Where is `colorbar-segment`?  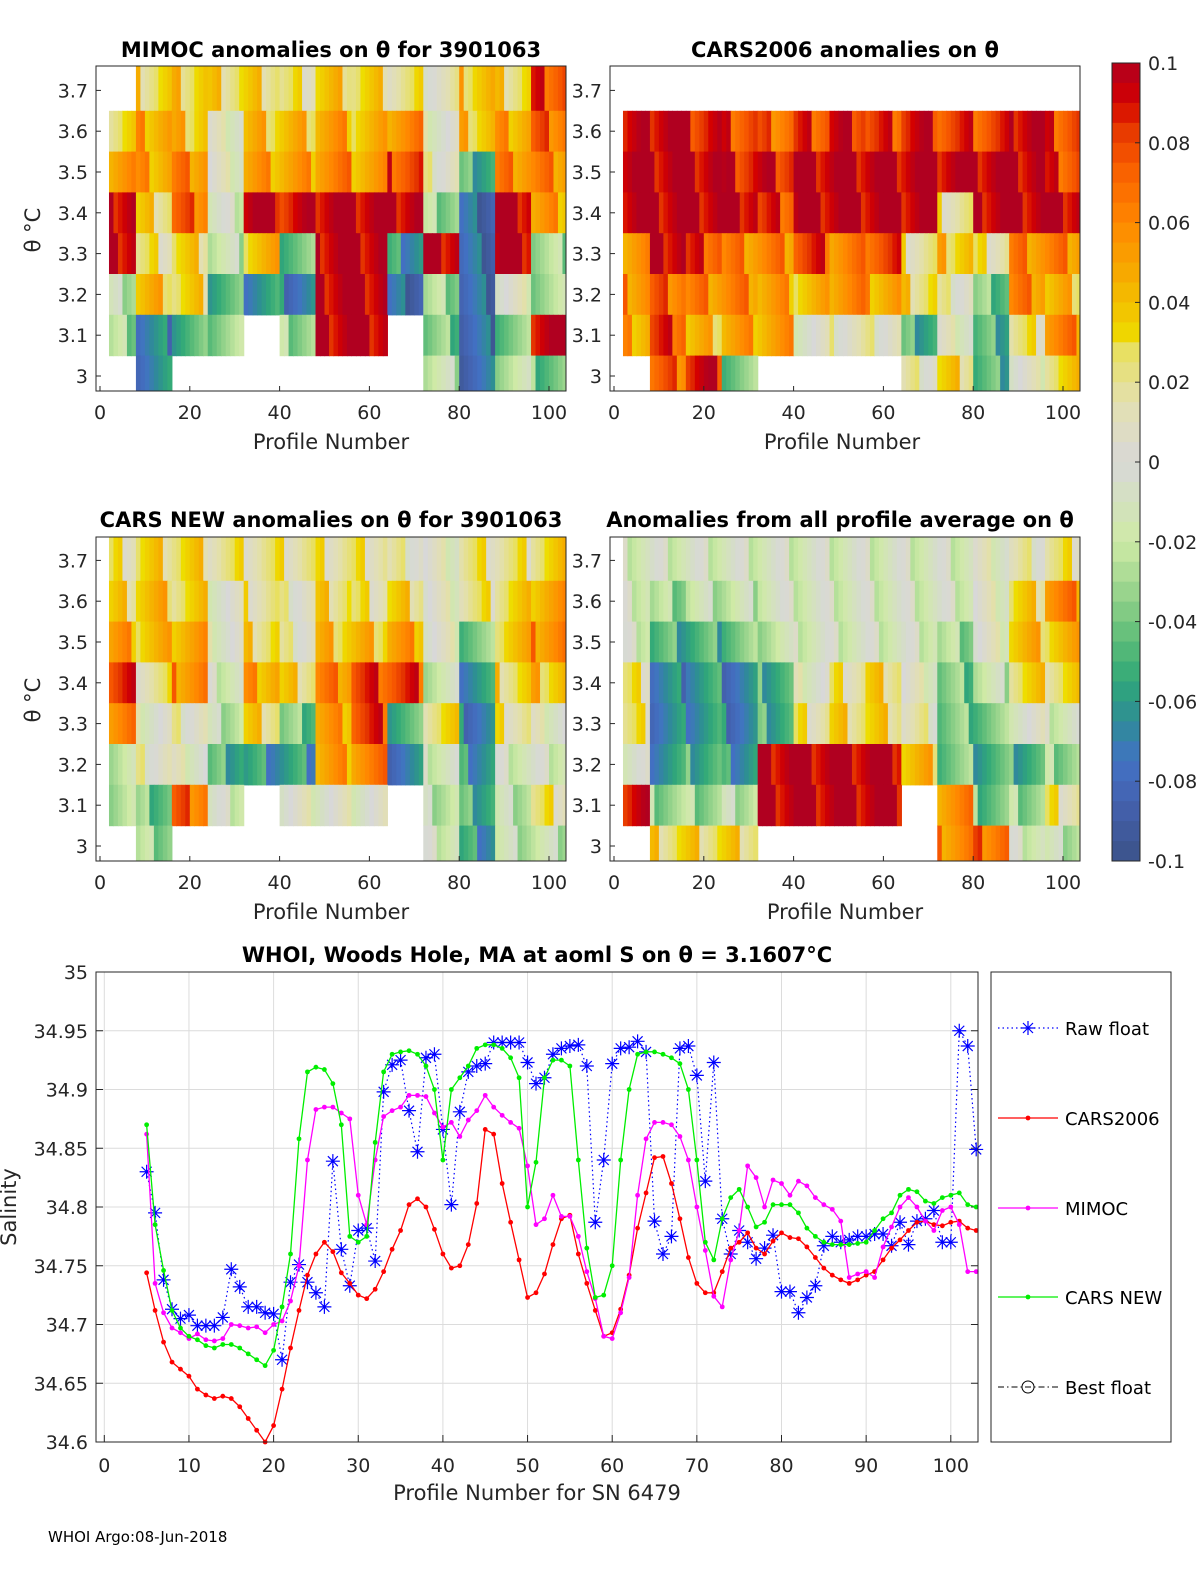 colorbar-segment is located at coordinates (1126, 233).